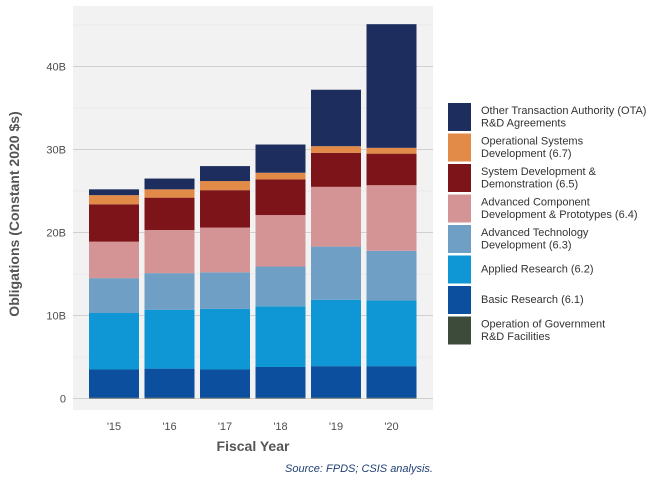 This screenshot has width=672, height=485. I want to click on y-axis-title: Obligations (Constant 2020 $s), so click(14, 213).